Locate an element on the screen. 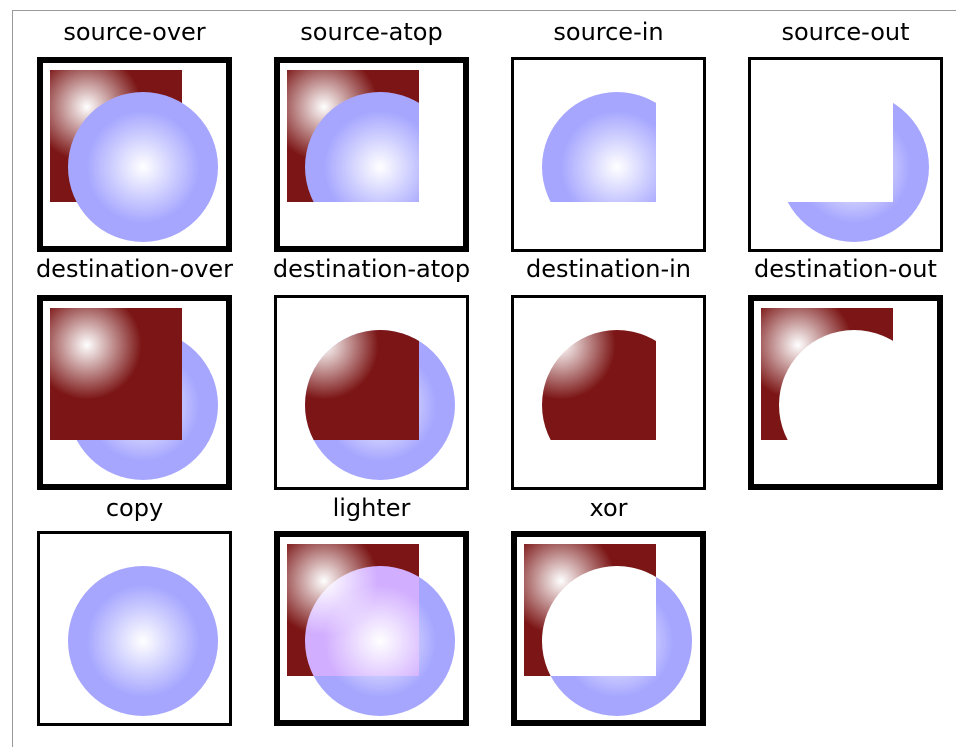 Image resolution: width=956 pixels, height=747 pixels. panel-label: source-out is located at coordinates (845, 32).